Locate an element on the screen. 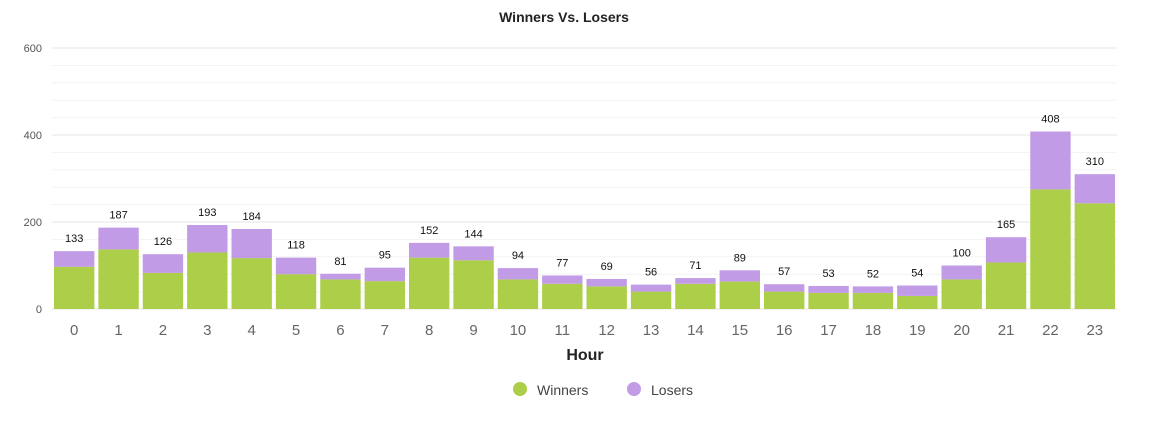 The image size is (1153, 426). x-tick-label-4: 4 is located at coordinates (252, 330).